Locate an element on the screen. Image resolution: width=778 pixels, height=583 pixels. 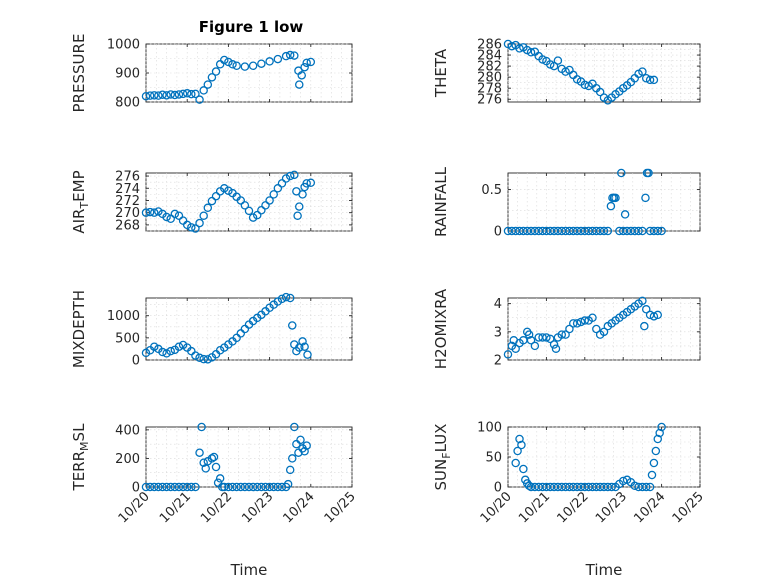
y-tick-label: 274 is located at coordinates (127, 189).